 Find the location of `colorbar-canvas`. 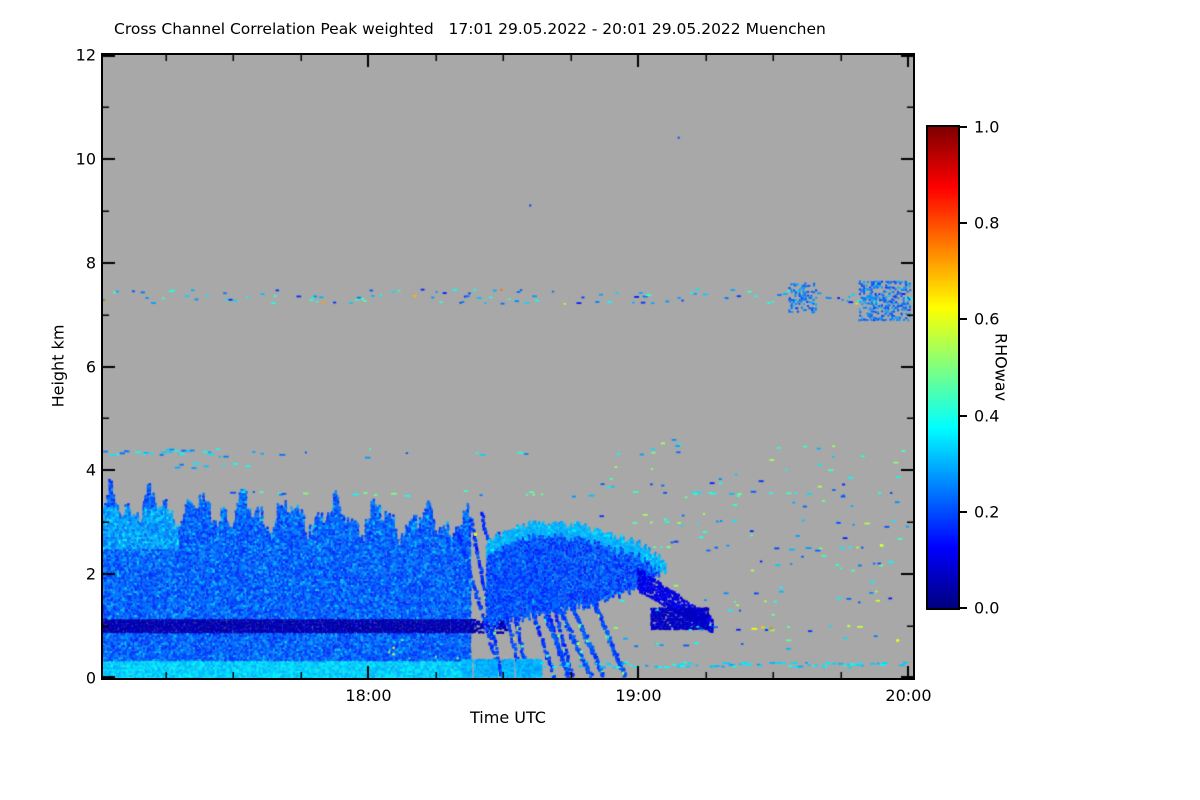

colorbar-canvas is located at coordinates (943, 367).